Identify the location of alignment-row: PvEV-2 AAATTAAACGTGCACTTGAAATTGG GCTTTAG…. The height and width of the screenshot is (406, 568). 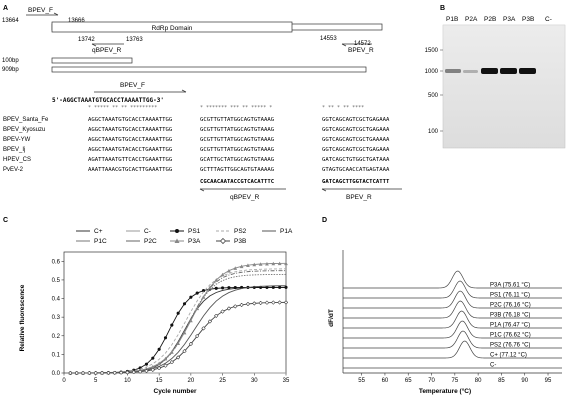
(196, 170).